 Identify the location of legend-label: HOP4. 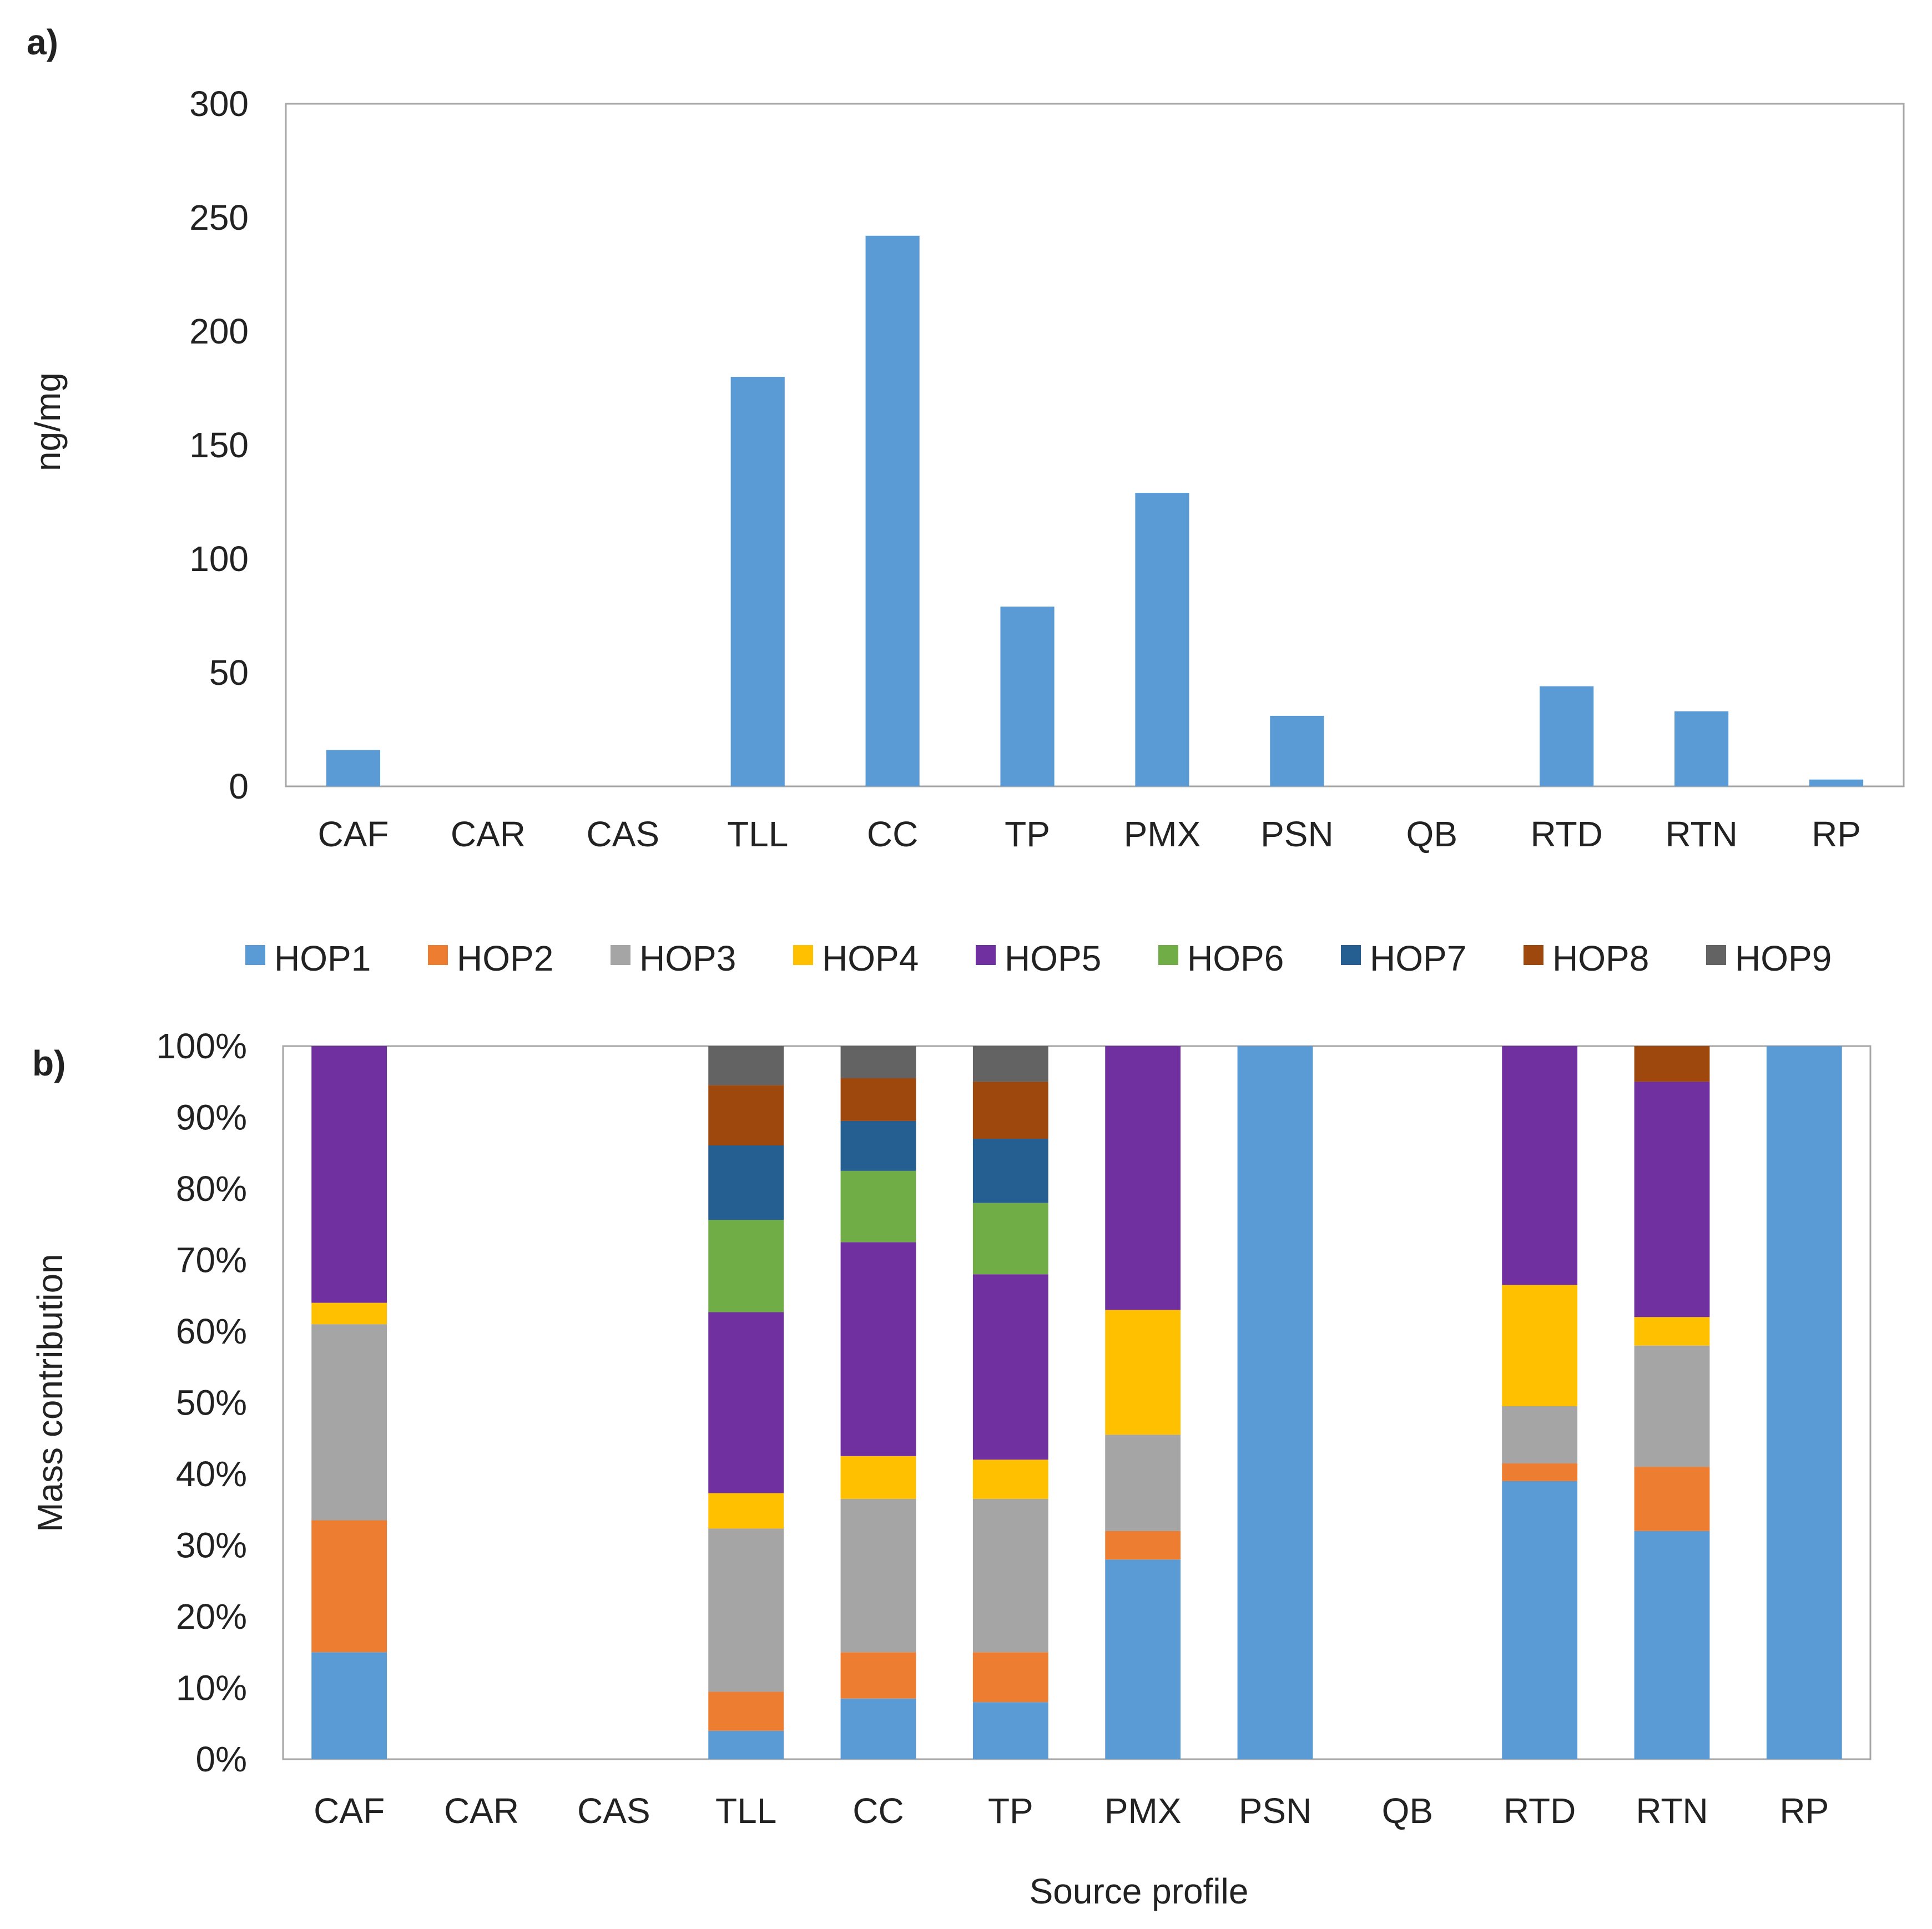
(870, 958).